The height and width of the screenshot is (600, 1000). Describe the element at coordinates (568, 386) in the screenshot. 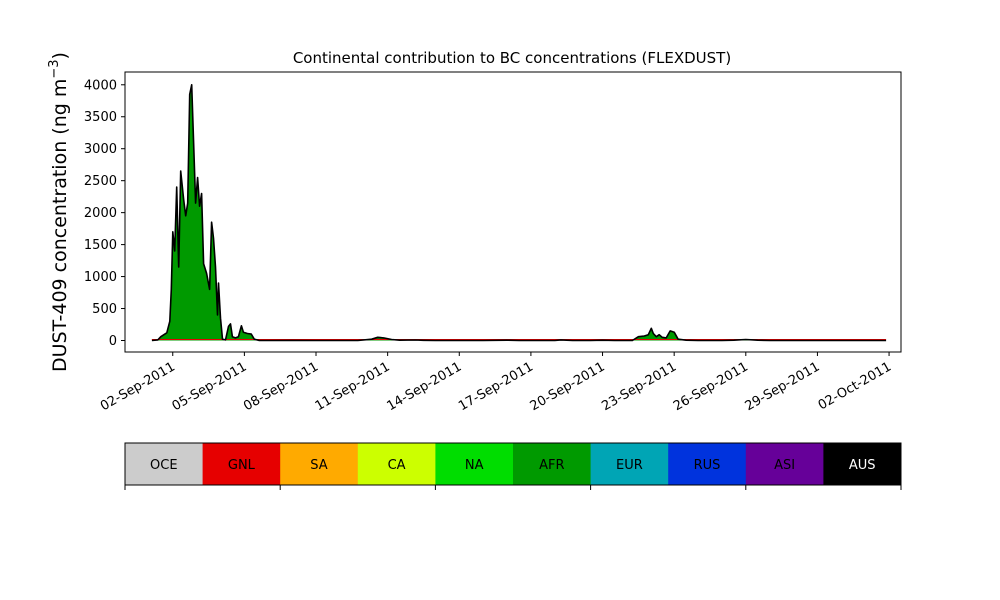

I see `x-tick-label: 20-Sep-2011` at that location.